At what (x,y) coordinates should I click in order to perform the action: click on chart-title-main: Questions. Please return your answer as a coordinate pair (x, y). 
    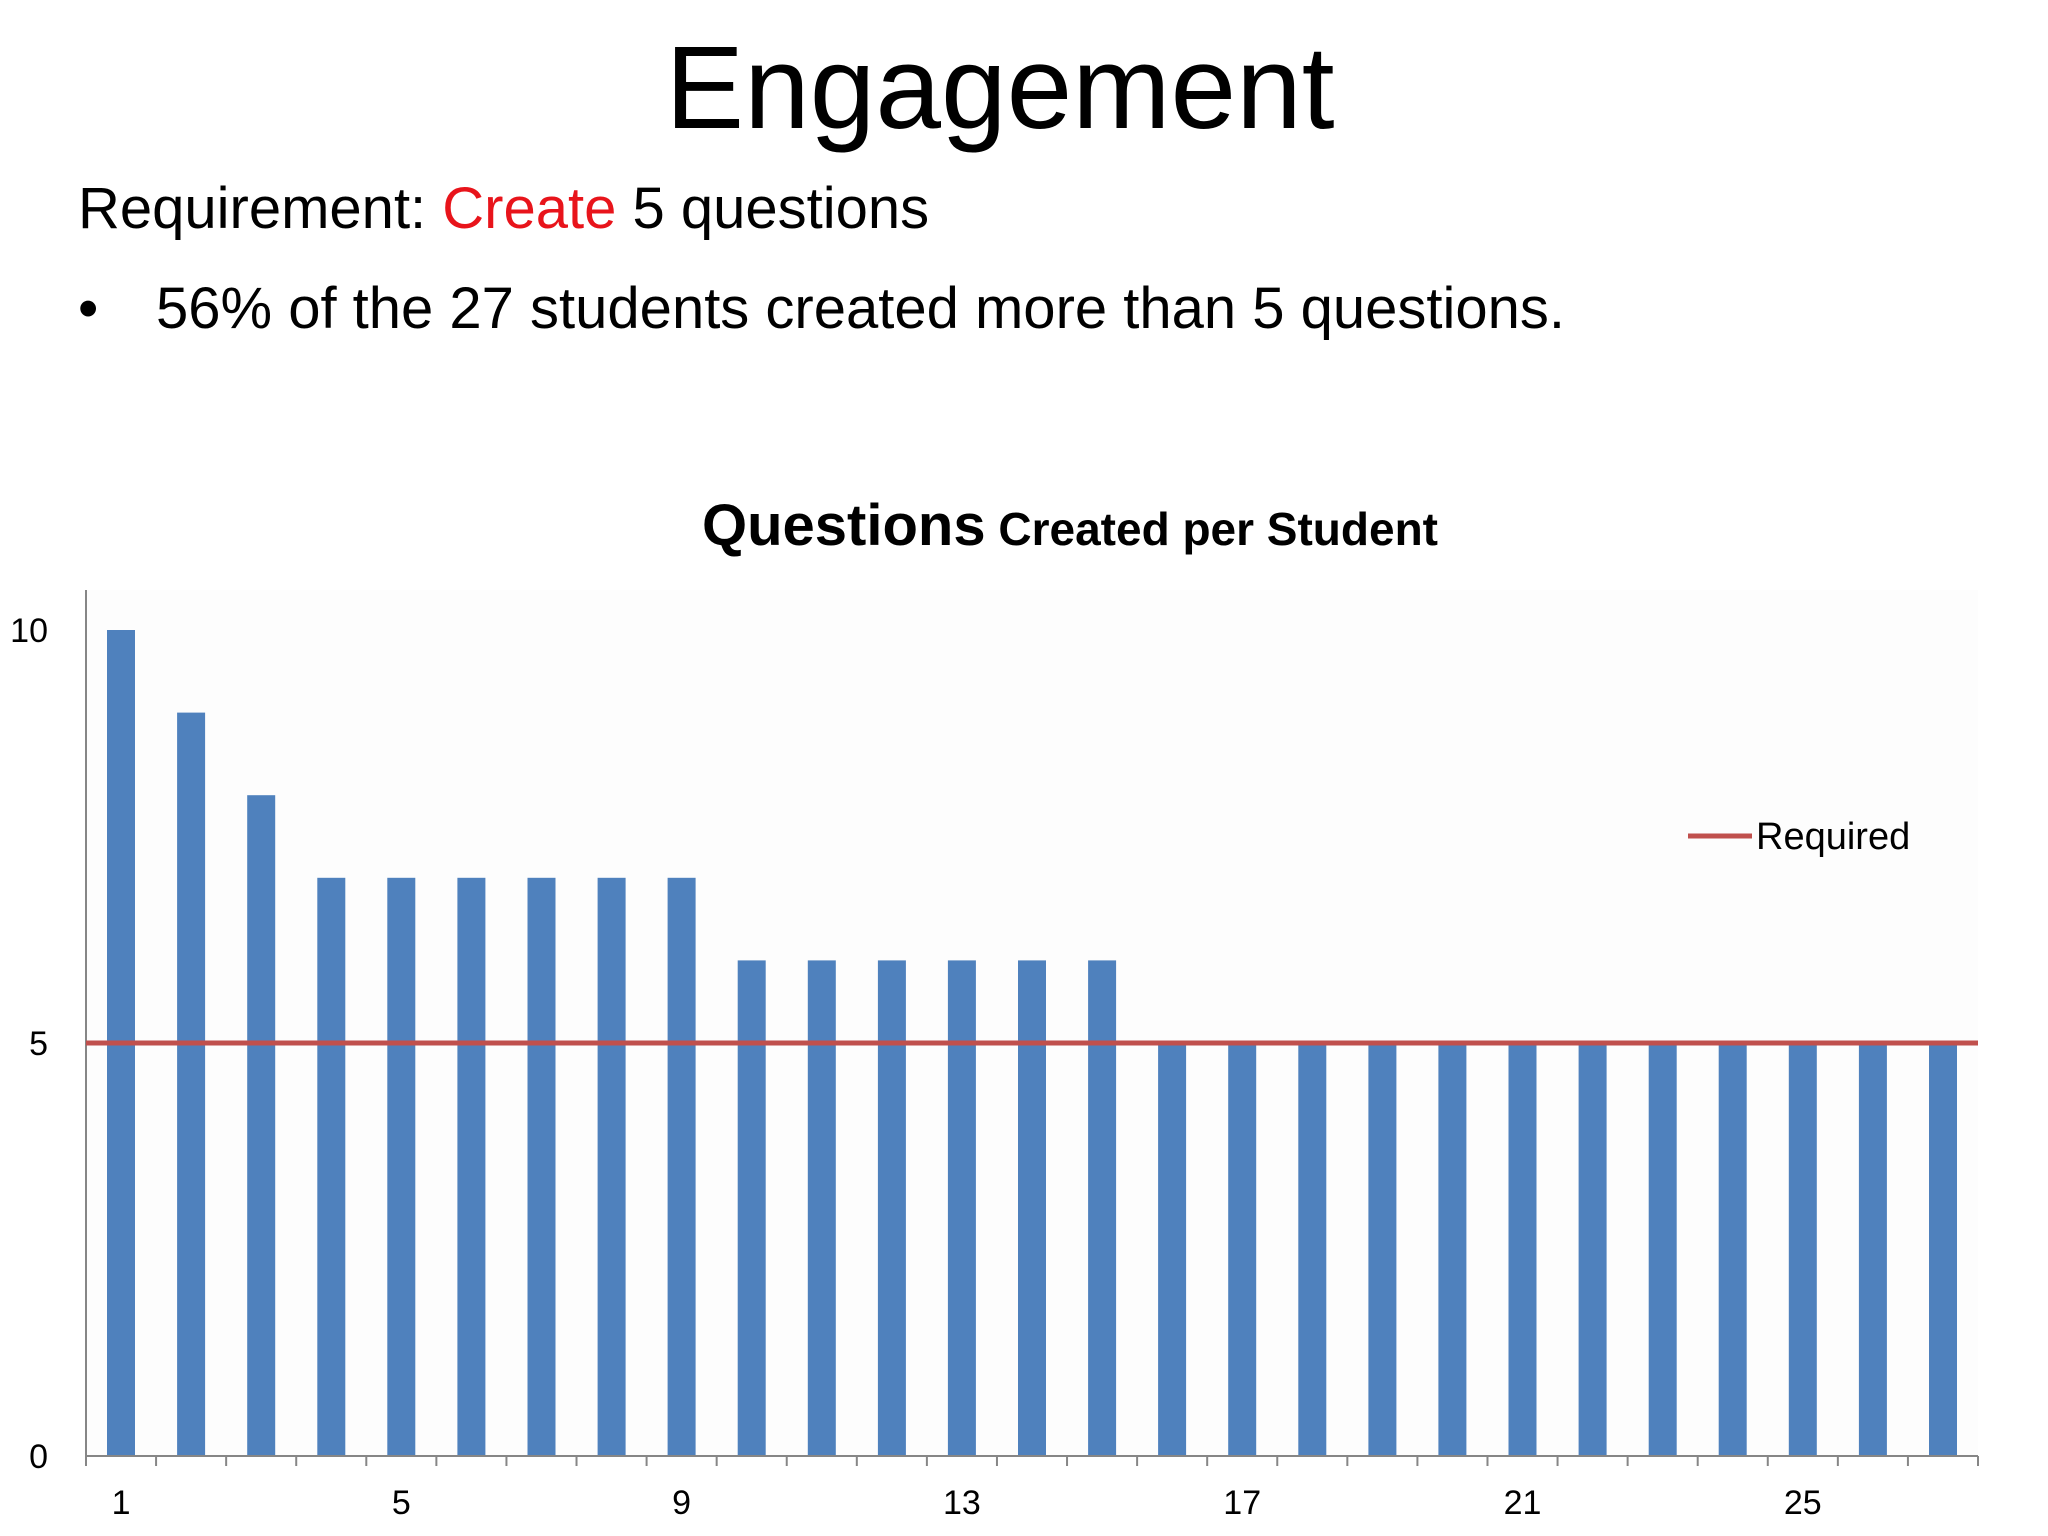
    Looking at the image, I should click on (843, 525).